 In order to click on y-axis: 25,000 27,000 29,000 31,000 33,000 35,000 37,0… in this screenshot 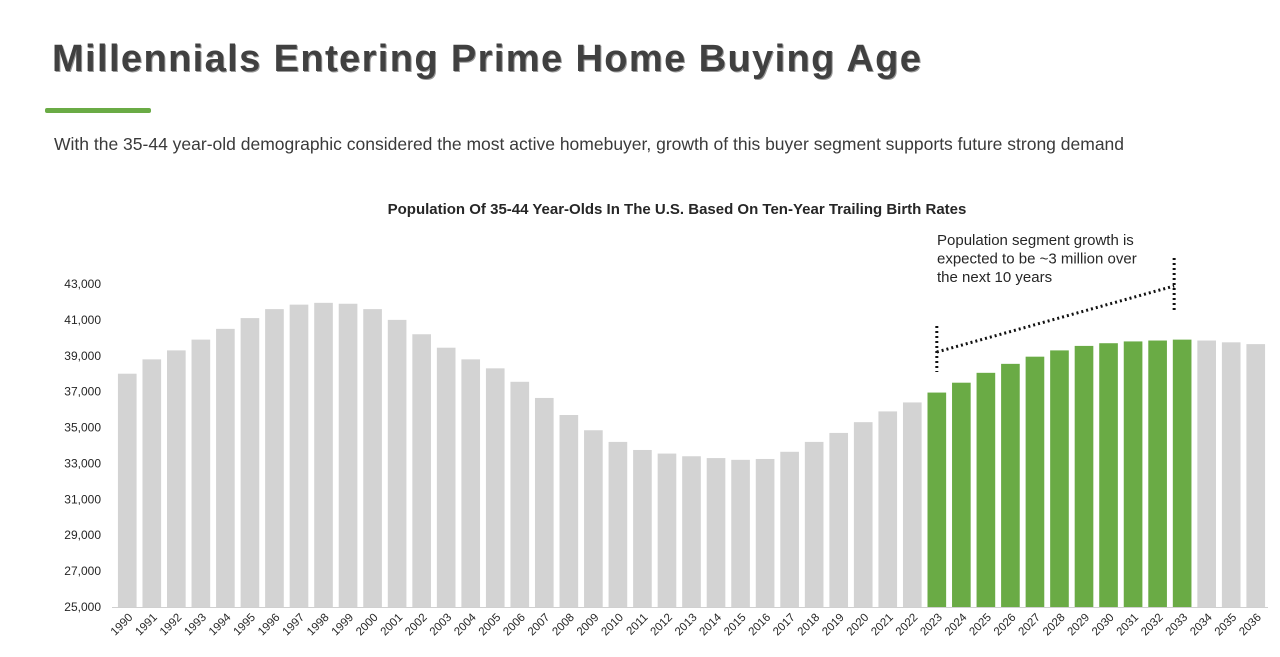, I will do `click(82, 445)`.